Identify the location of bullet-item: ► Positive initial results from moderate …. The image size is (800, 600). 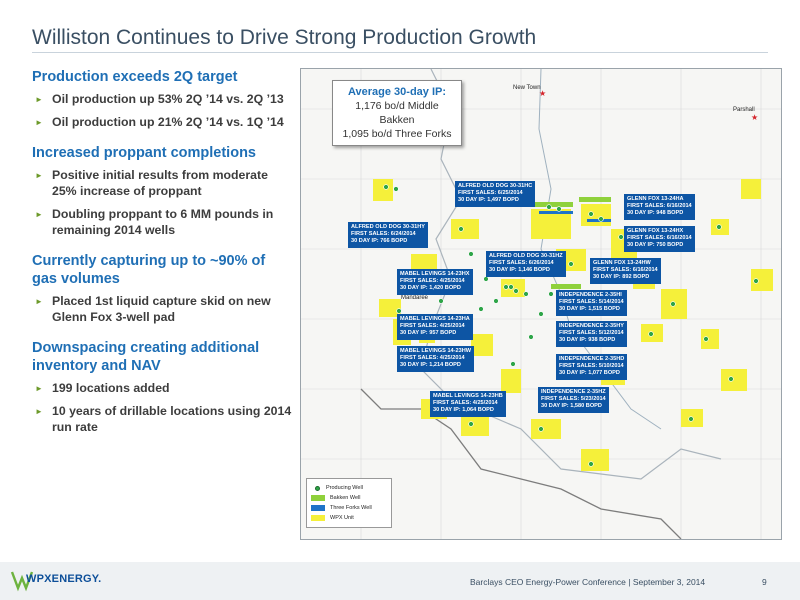
(151, 183).